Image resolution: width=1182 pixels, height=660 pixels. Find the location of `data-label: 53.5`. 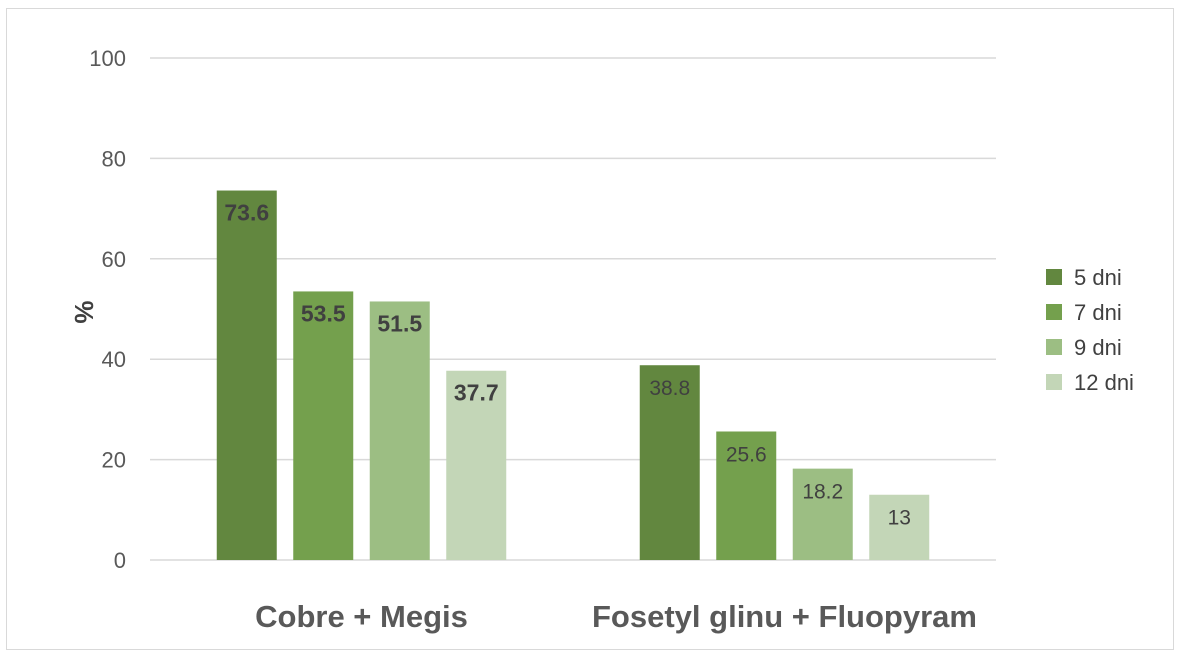

data-label: 53.5 is located at coordinates (323, 313).